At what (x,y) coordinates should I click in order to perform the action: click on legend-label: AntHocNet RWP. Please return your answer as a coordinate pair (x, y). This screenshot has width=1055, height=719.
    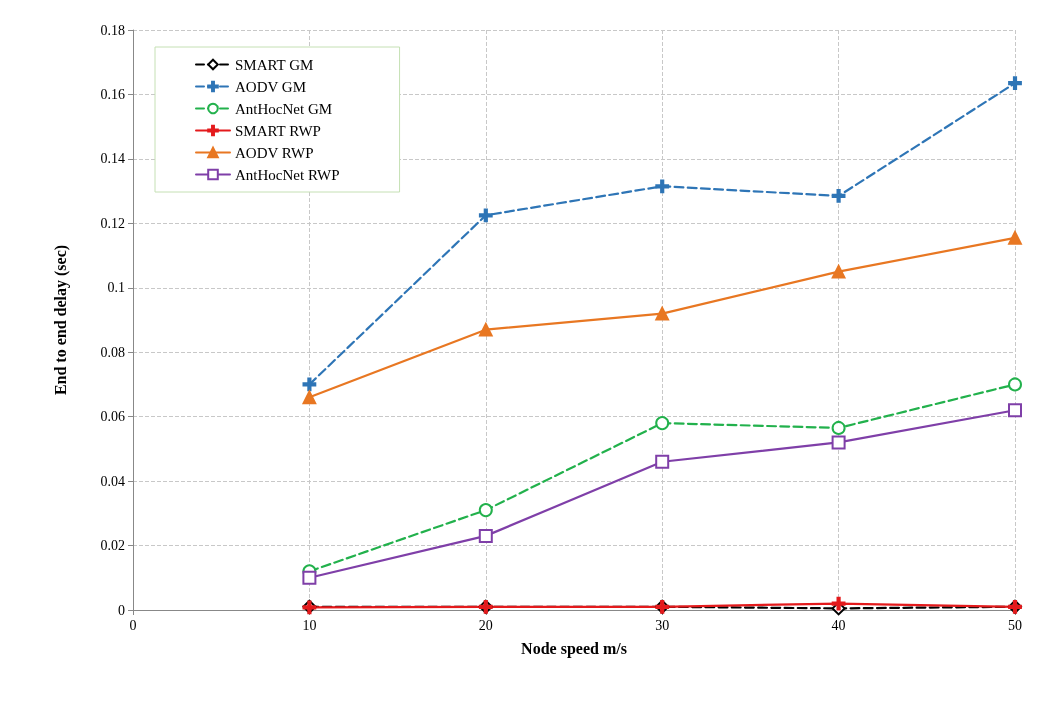
    Looking at the image, I should click on (287, 174).